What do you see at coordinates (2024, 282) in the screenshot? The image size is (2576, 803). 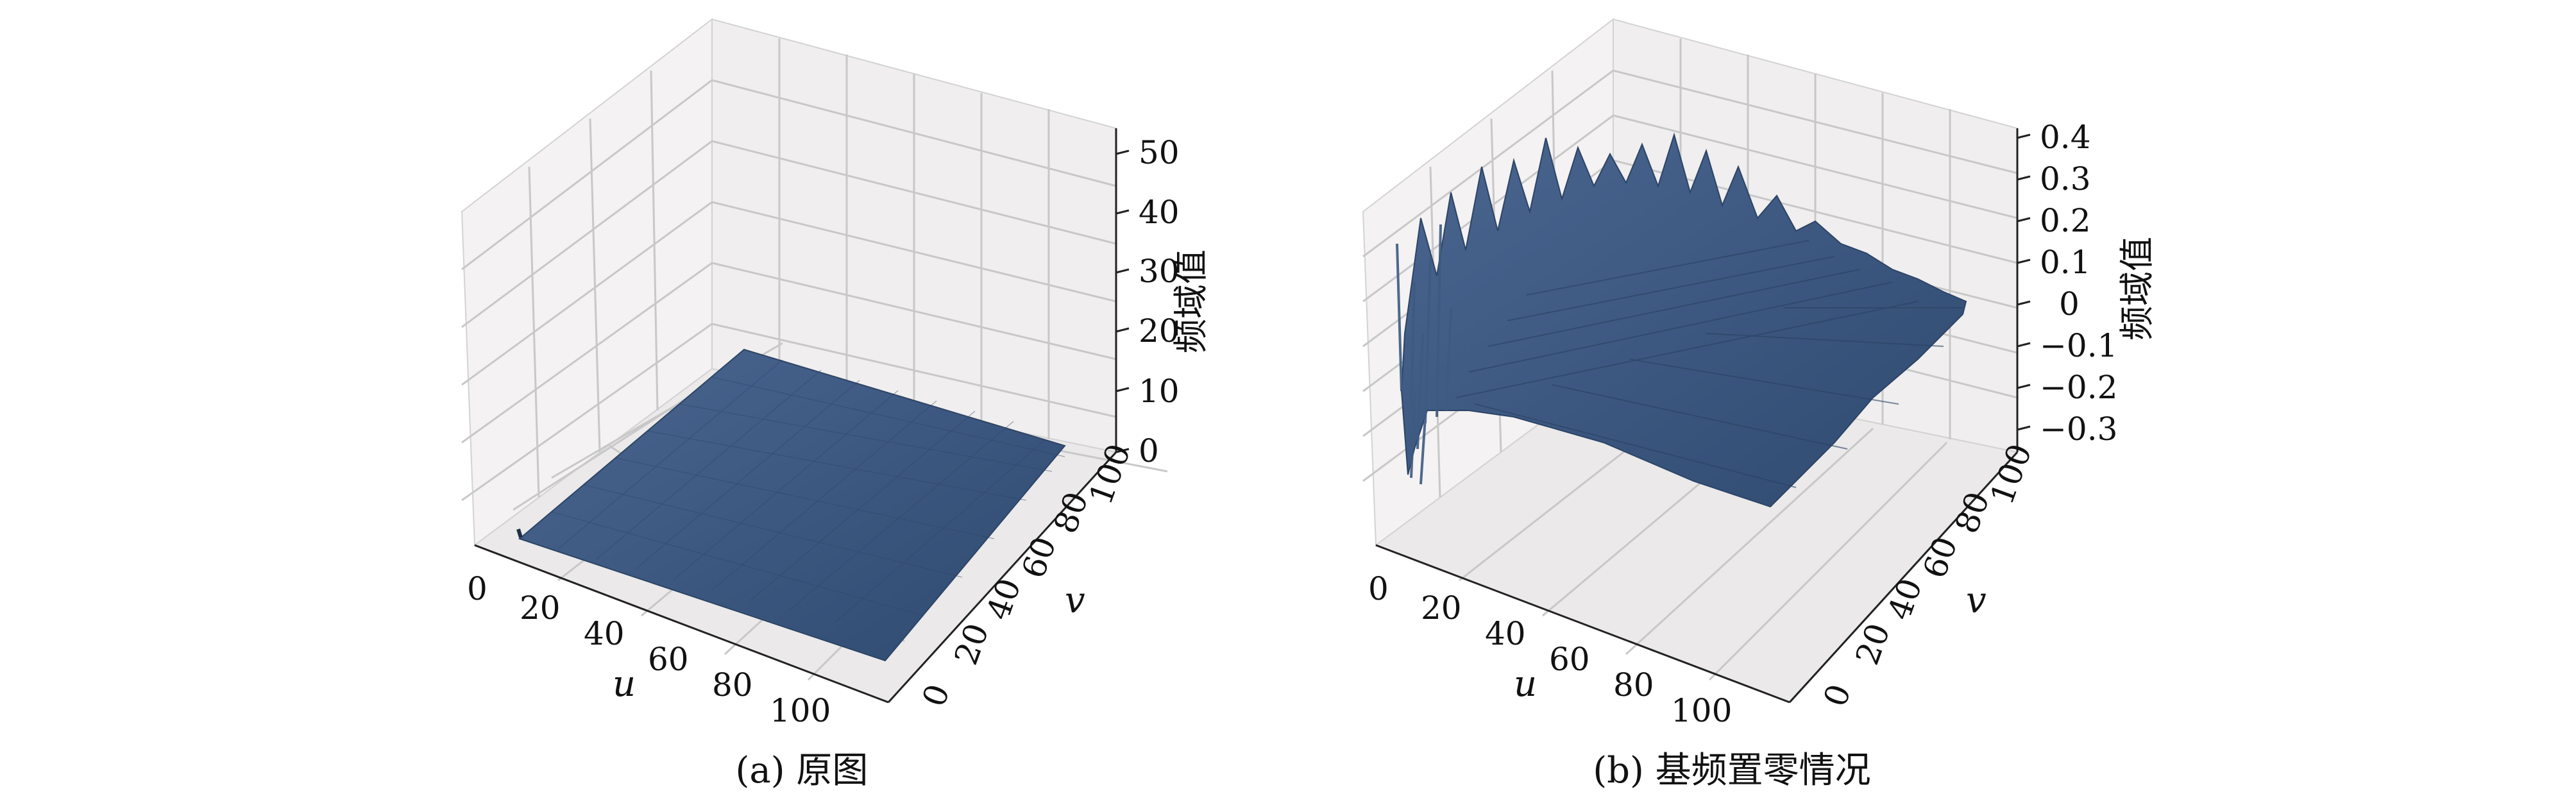 I see `z-ticks-b` at bounding box center [2024, 282].